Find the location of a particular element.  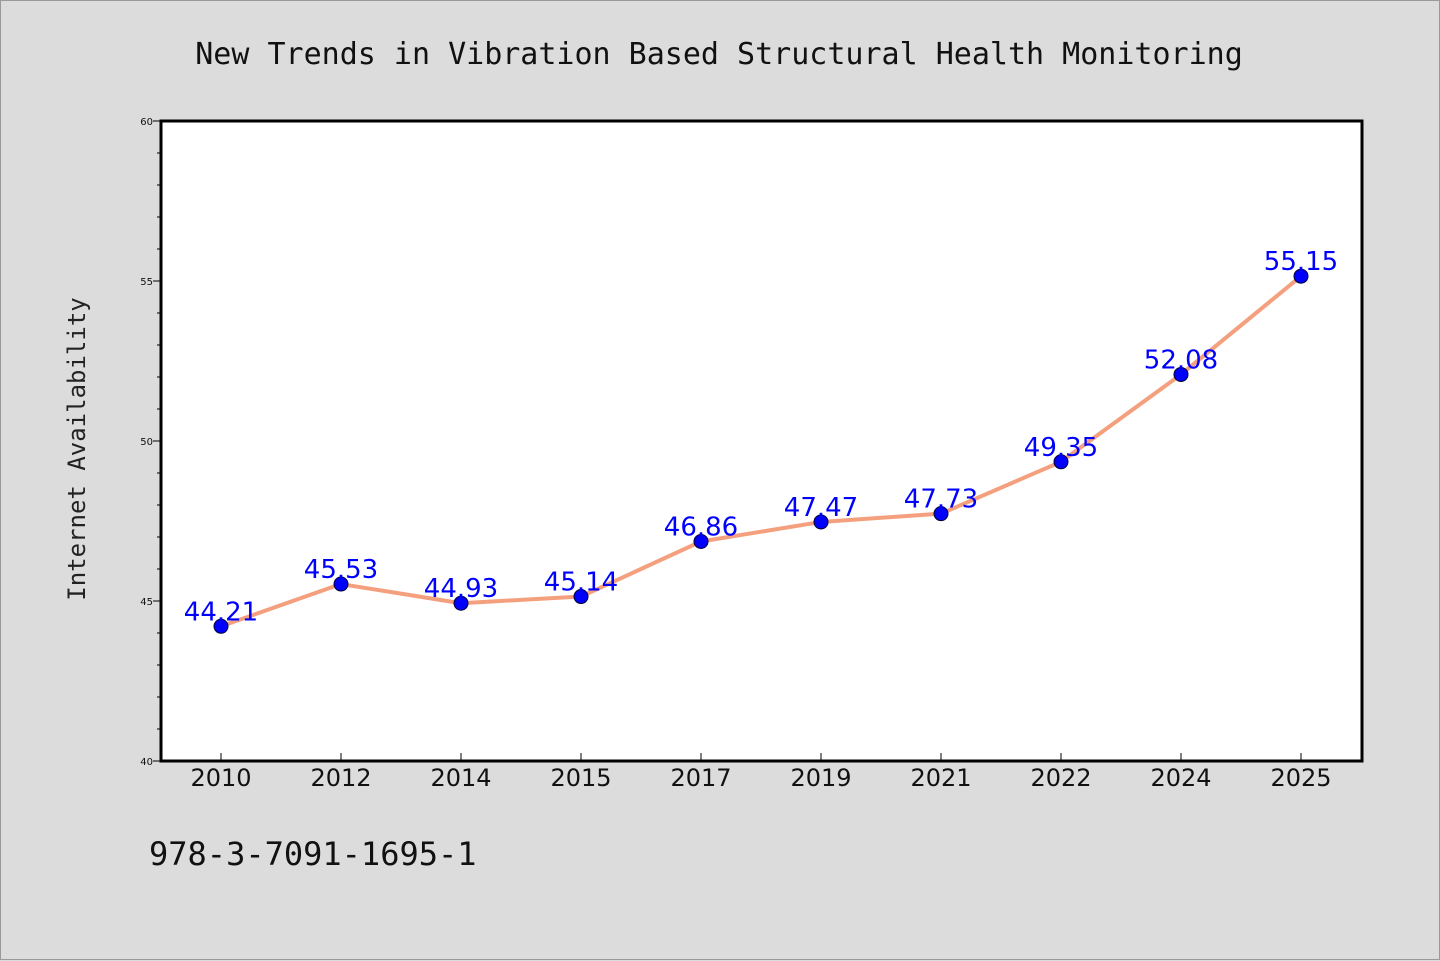

x-tick-label: 2021 is located at coordinates (940, 778).